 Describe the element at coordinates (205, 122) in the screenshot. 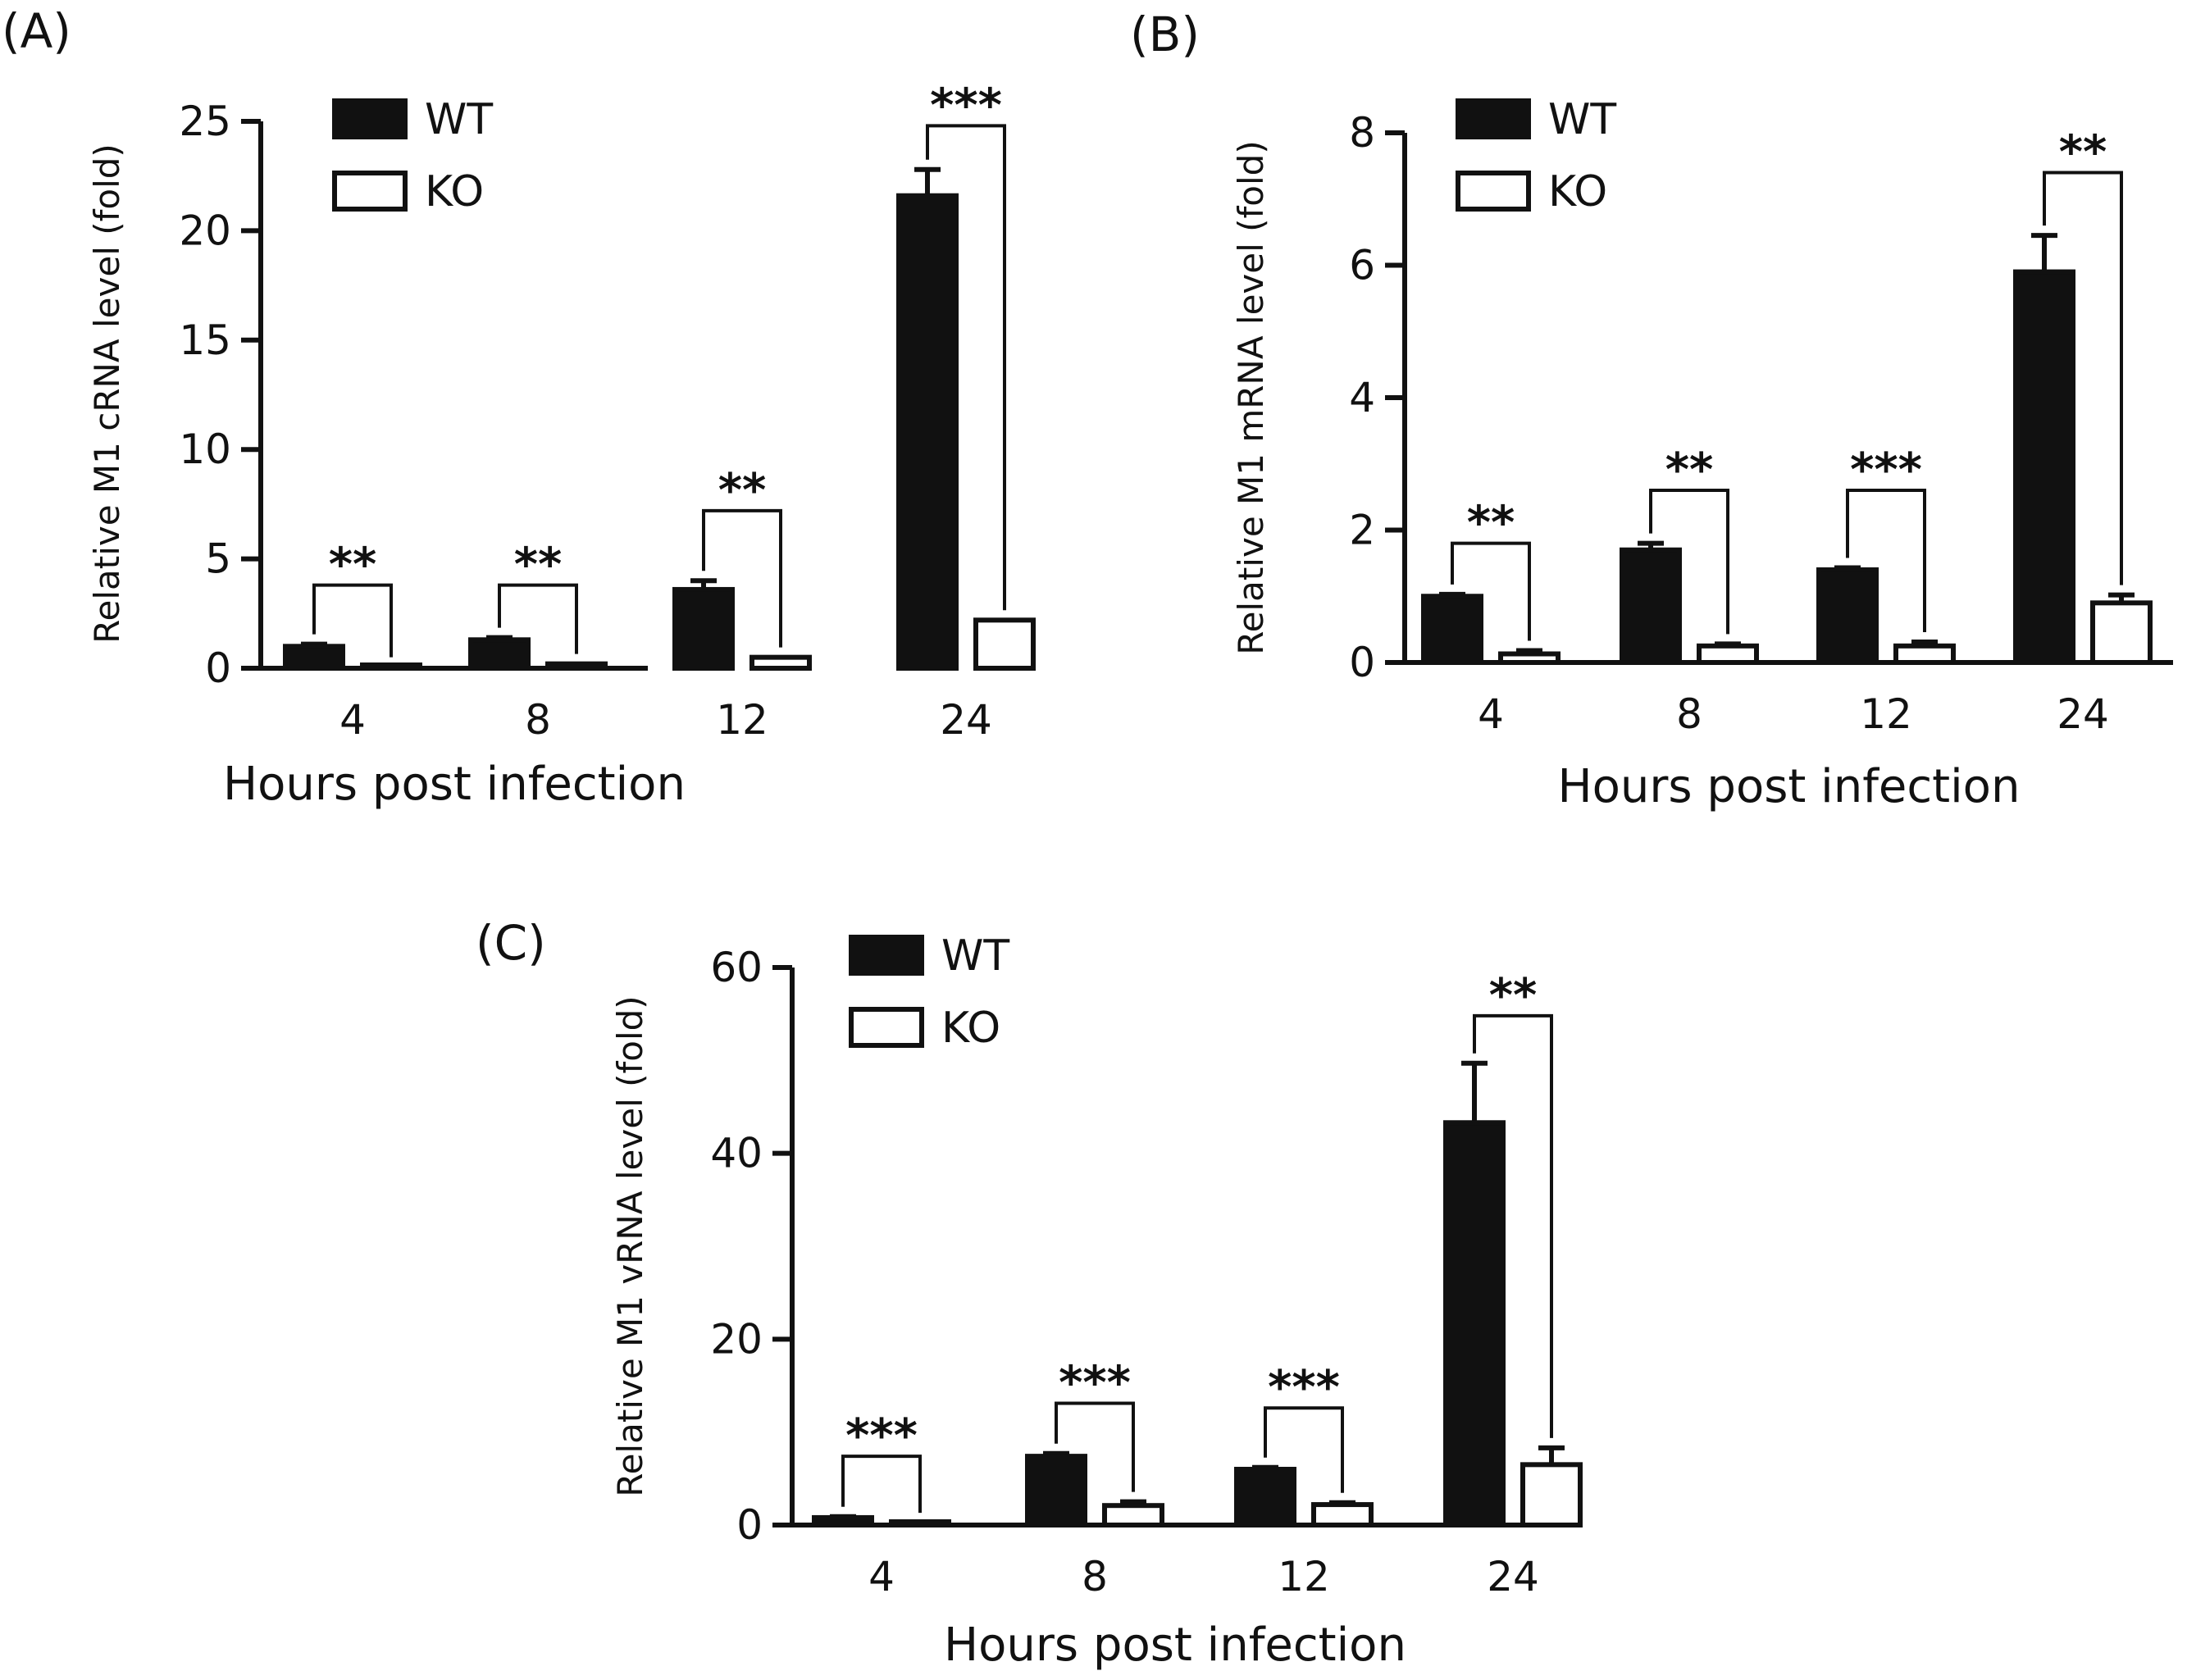

I see `y-tick-label: 25` at that location.